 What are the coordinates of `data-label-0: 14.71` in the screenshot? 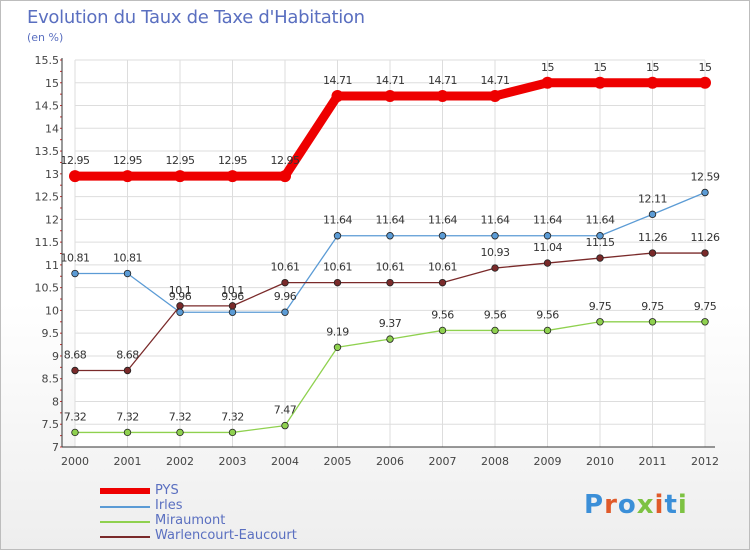 It's located at (442, 80).